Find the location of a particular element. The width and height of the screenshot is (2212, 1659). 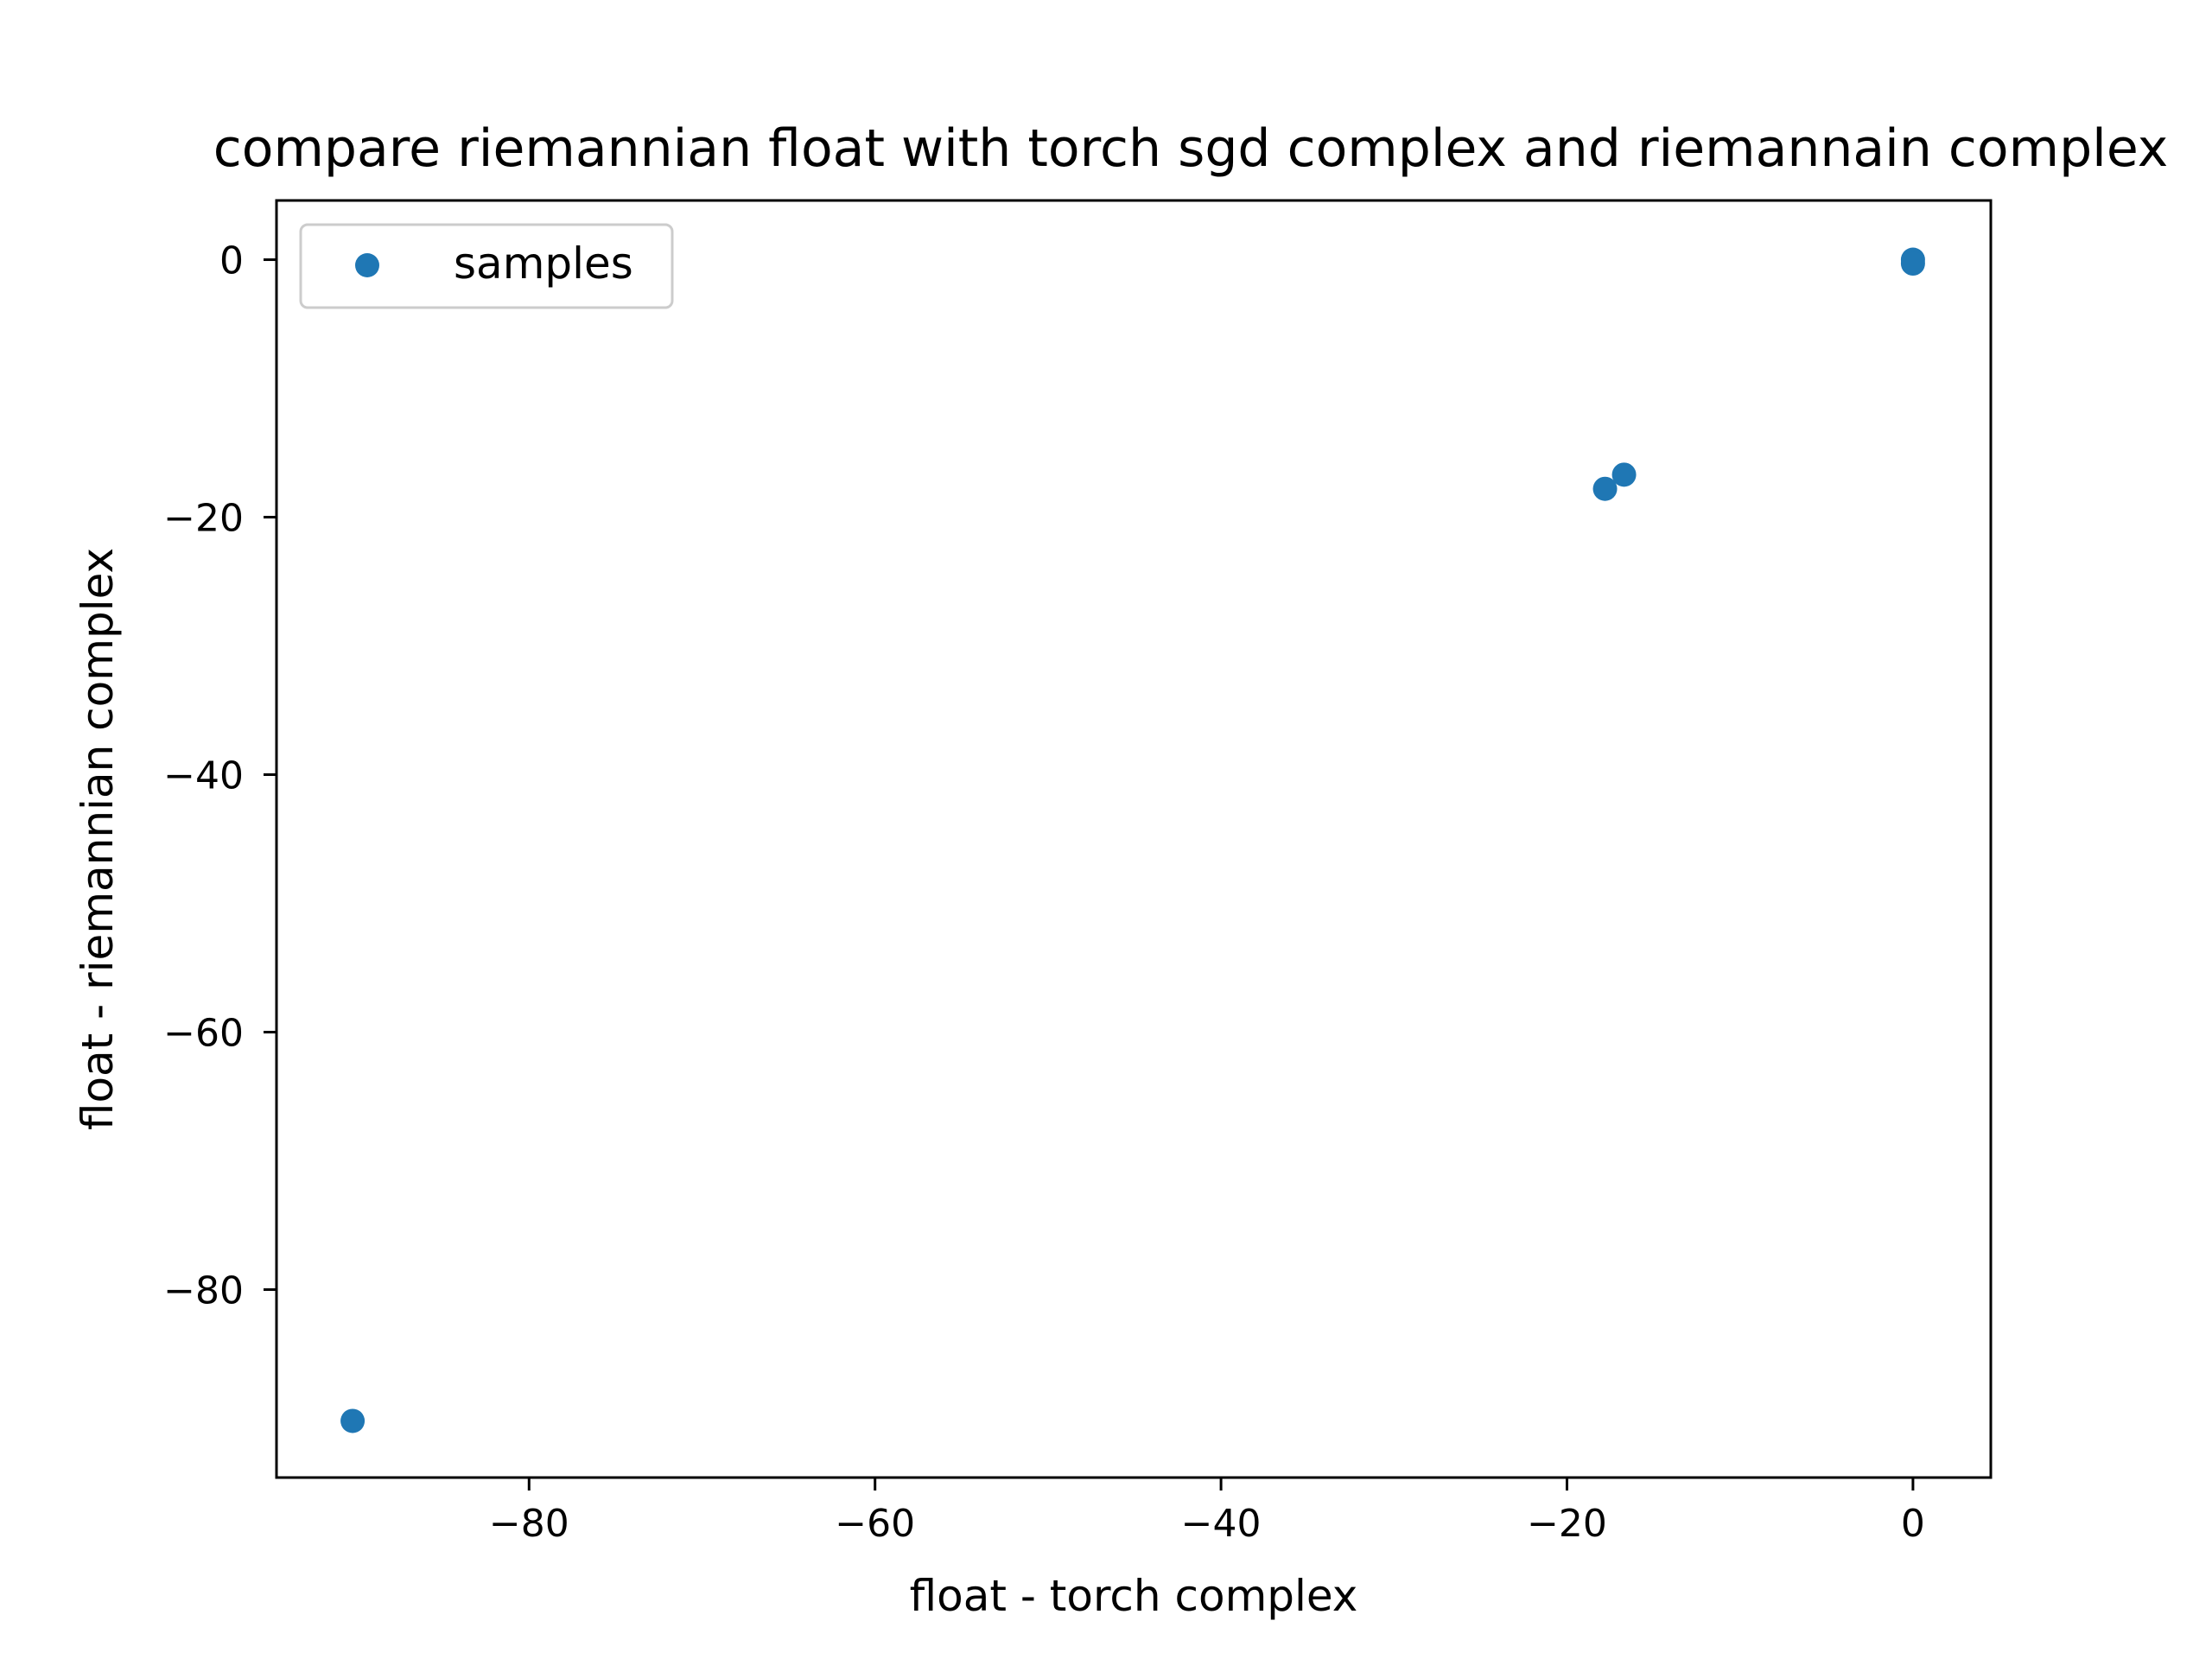

legend-label-samples: samples is located at coordinates (543, 263).